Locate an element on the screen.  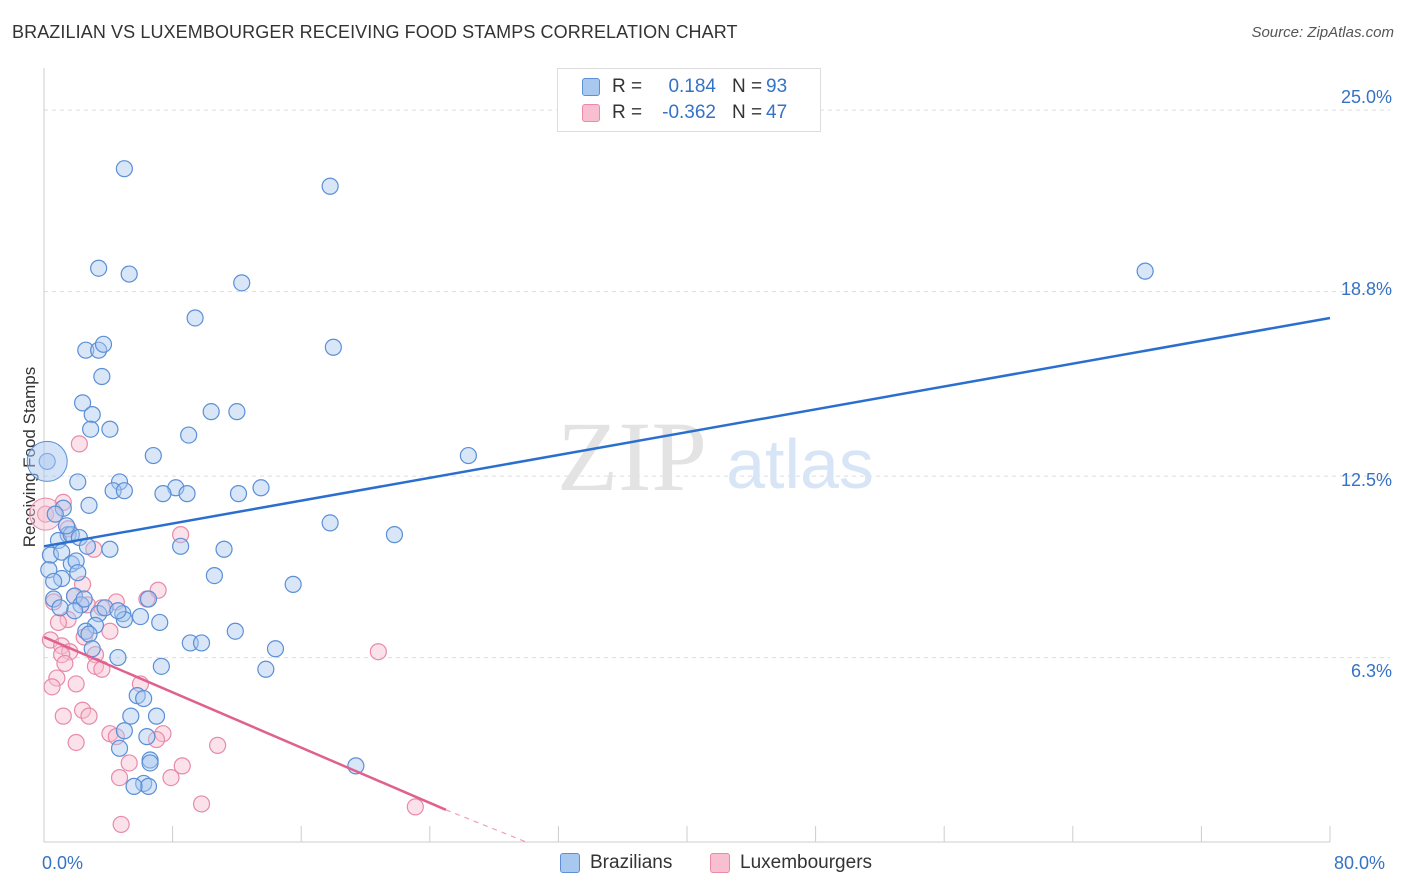
legend-row-brazilians: R = 0.184 N = 93 is located at coordinates (684, 87).